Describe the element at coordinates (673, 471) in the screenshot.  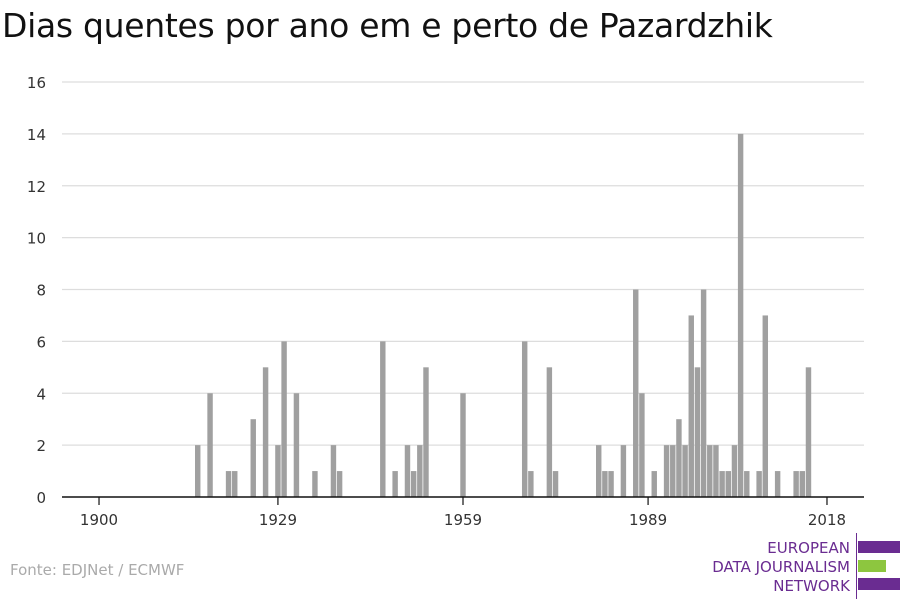
I see `bar-1993` at that location.